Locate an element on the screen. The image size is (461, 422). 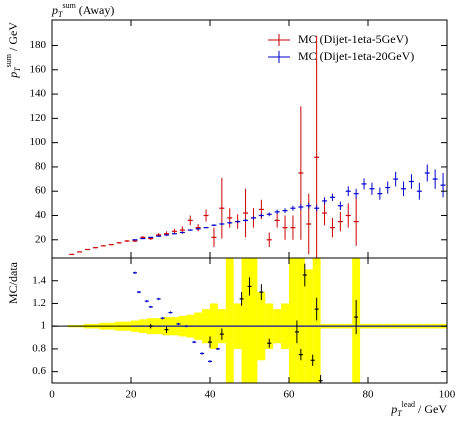
y-tick-label: 180 is located at coordinates (38, 45).